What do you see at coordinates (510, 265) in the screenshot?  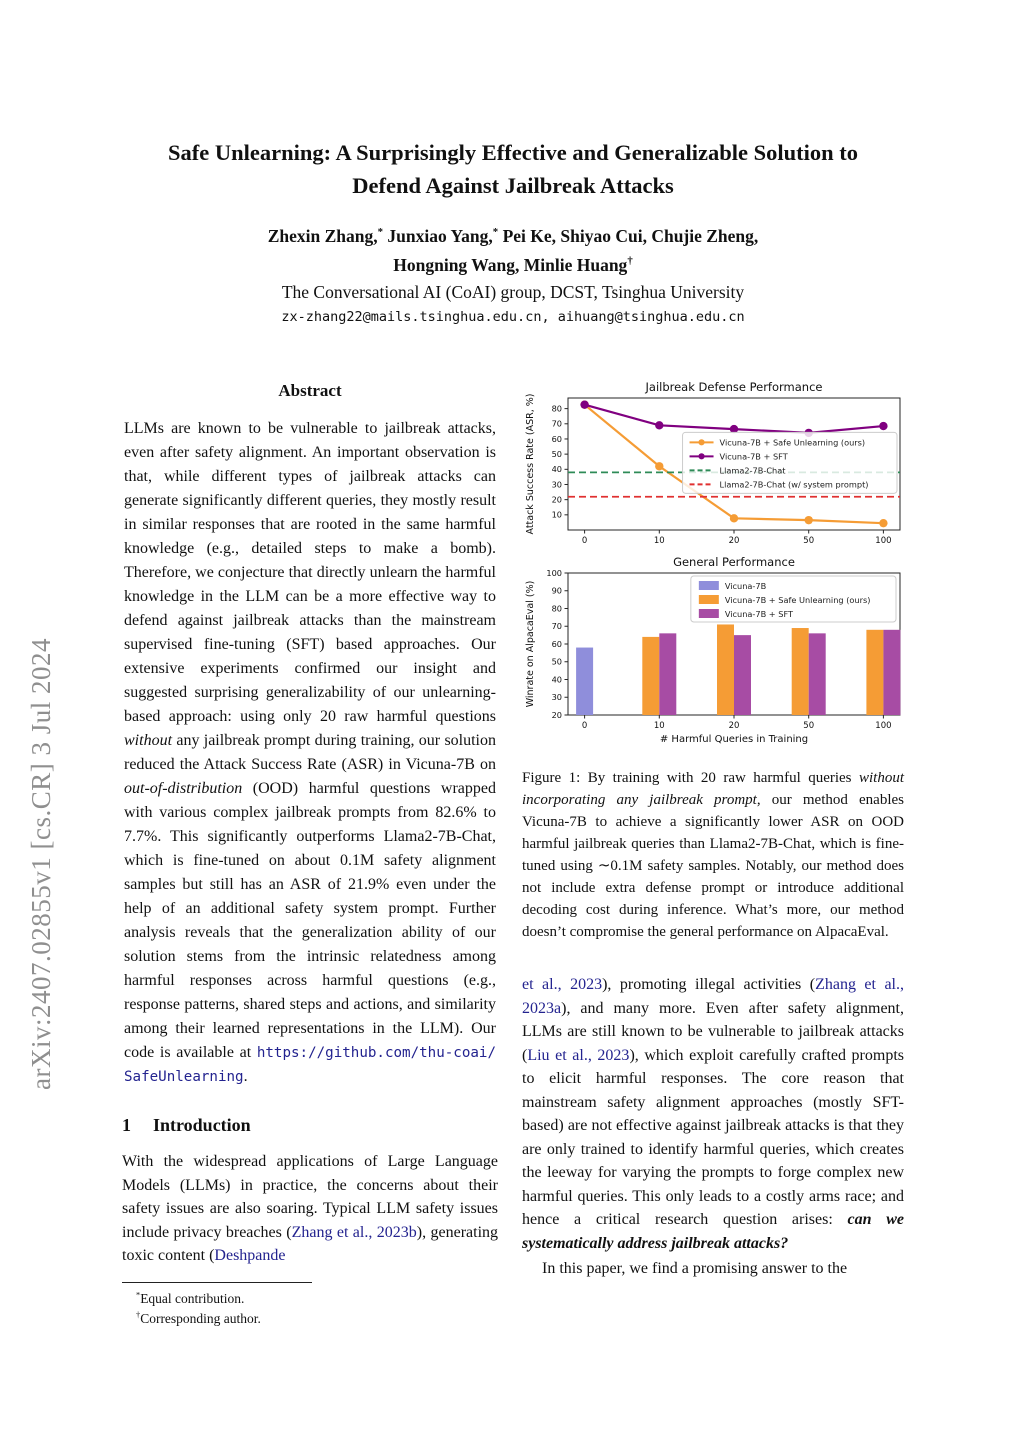 I see `text-segment: Hongning Wang, Minlie Huang` at bounding box center [510, 265].